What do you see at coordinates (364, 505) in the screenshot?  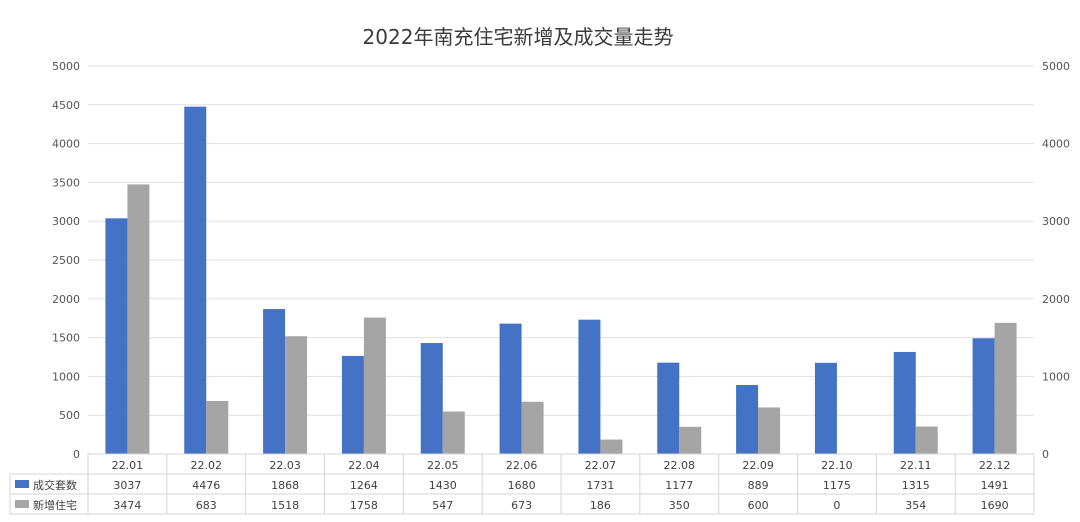 I see `data-label: 1758` at bounding box center [364, 505].